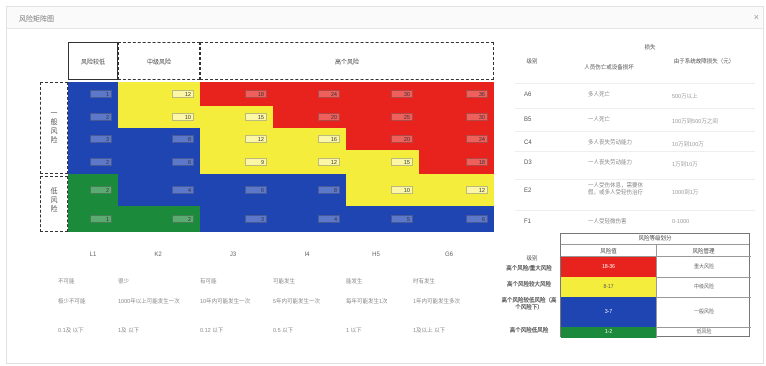 Image resolution: width=766 pixels, height=366 pixels. Describe the element at coordinates (532, 62) in the screenshot. I see `info-code-header: 级别` at that location.